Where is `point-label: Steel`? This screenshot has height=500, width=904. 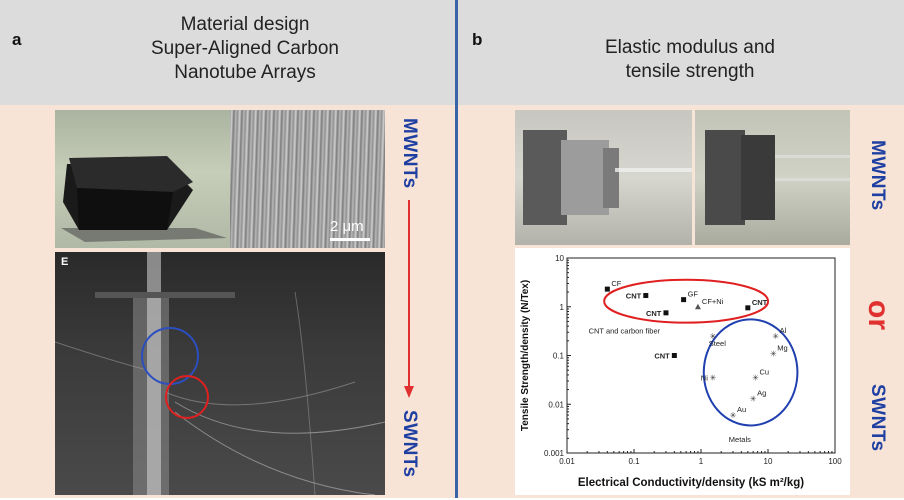 point-label: Steel is located at coordinates (717, 343).